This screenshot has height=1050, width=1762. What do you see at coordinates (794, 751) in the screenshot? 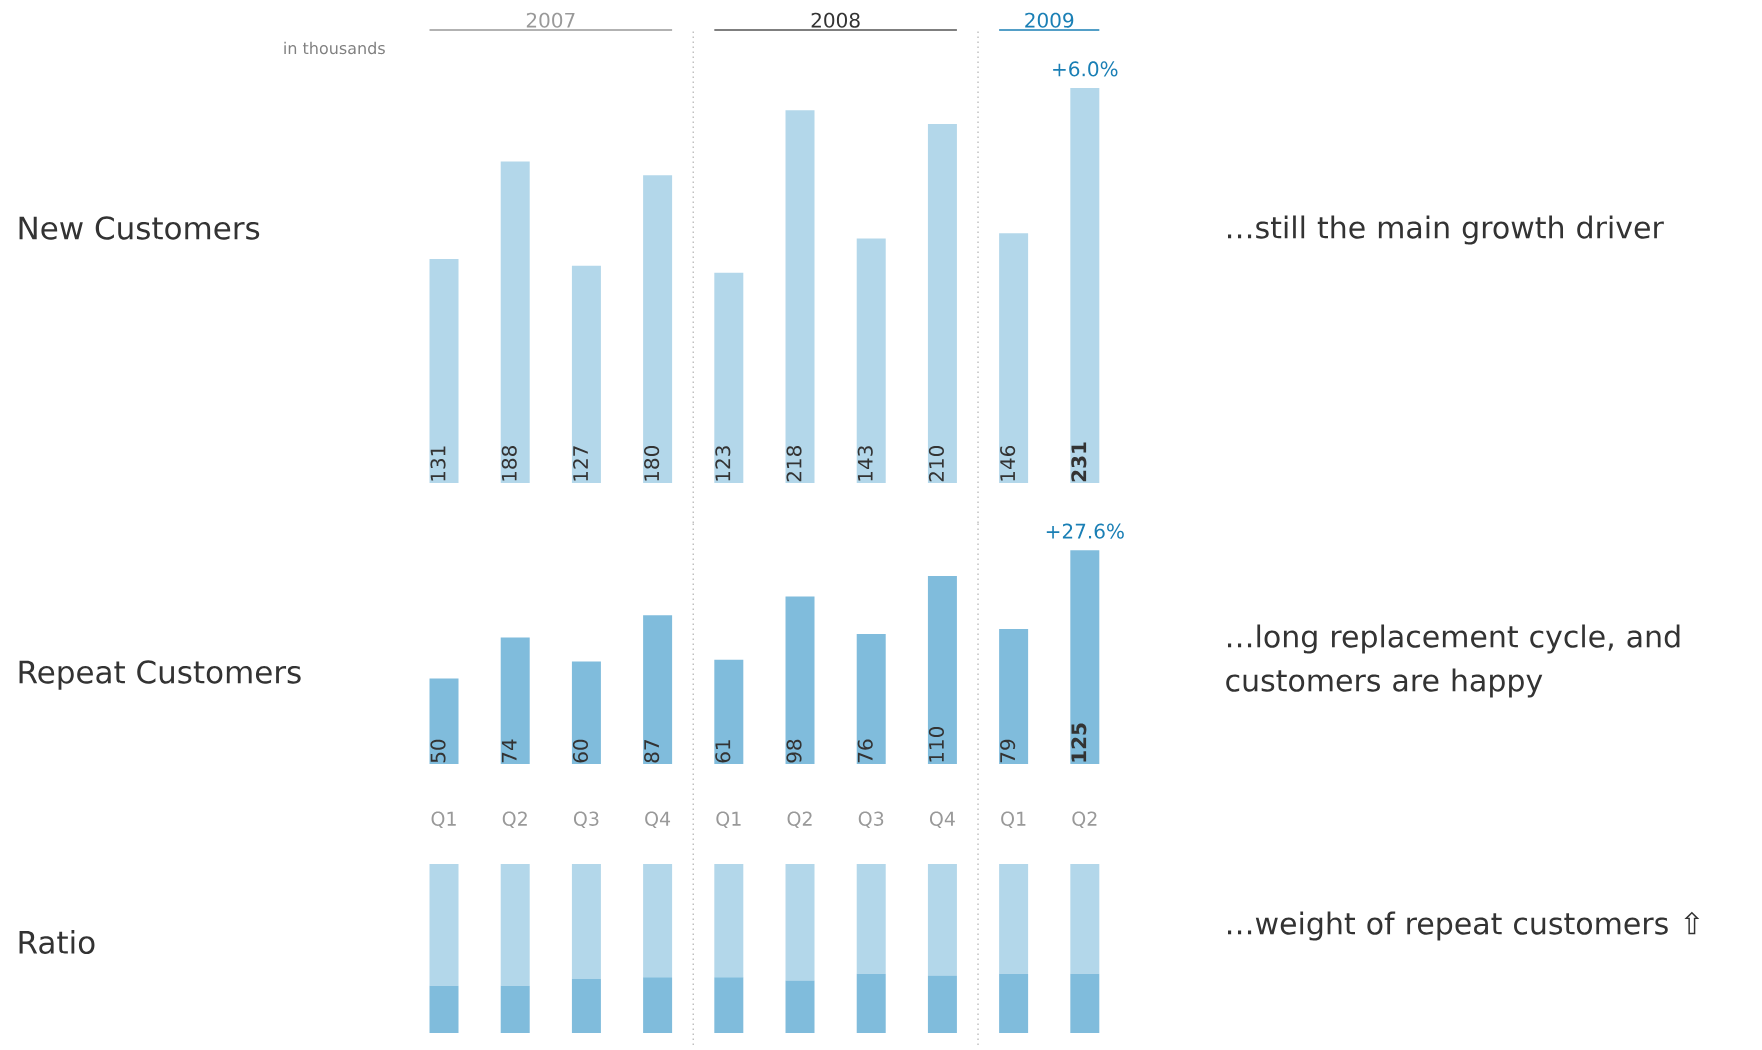
I see `data-label: 98` at bounding box center [794, 751].